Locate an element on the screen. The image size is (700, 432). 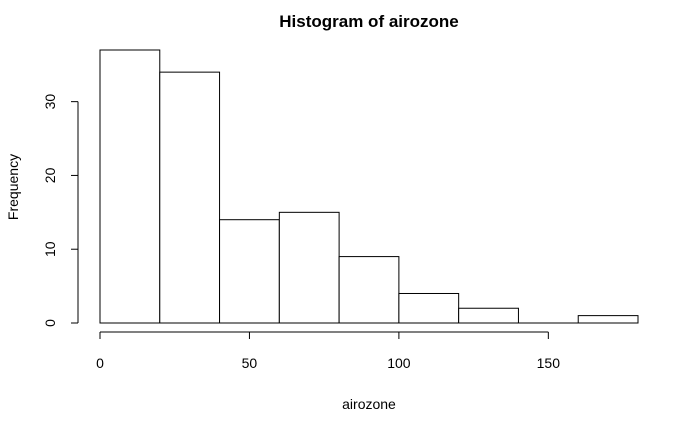
x-tick-label-3: 150 is located at coordinates (549, 363).